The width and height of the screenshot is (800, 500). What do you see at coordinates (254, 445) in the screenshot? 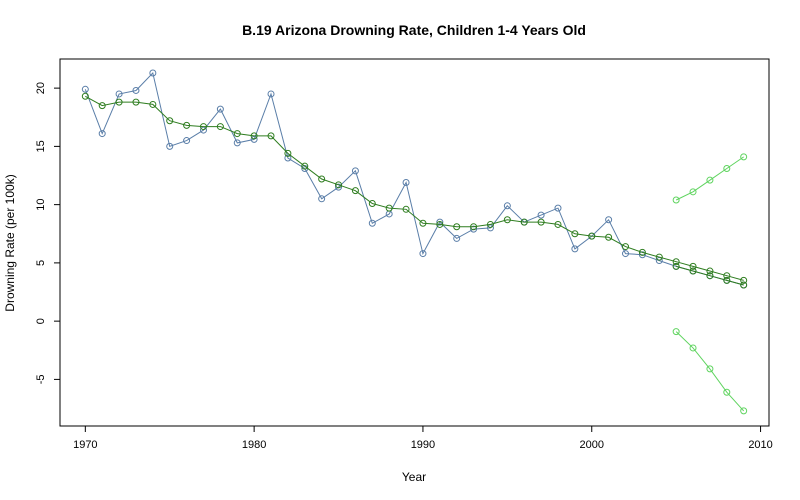
I see `x-tick-label: 1980` at bounding box center [254, 445].